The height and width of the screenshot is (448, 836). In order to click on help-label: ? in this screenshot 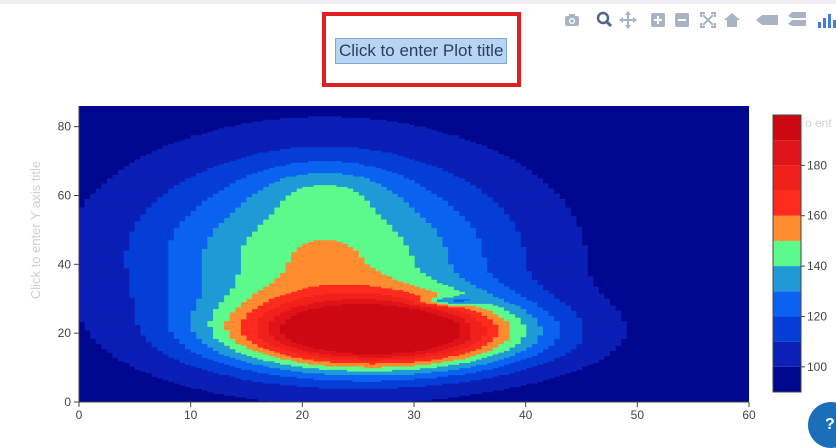, I will do `click(830, 424)`.